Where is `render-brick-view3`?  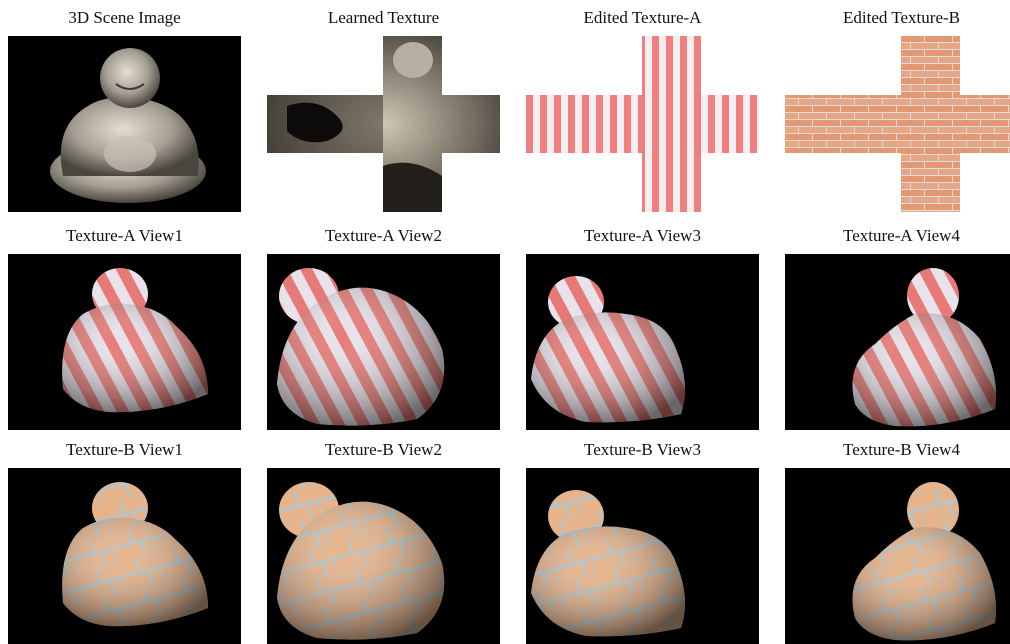 render-brick-view3 is located at coordinates (642, 556).